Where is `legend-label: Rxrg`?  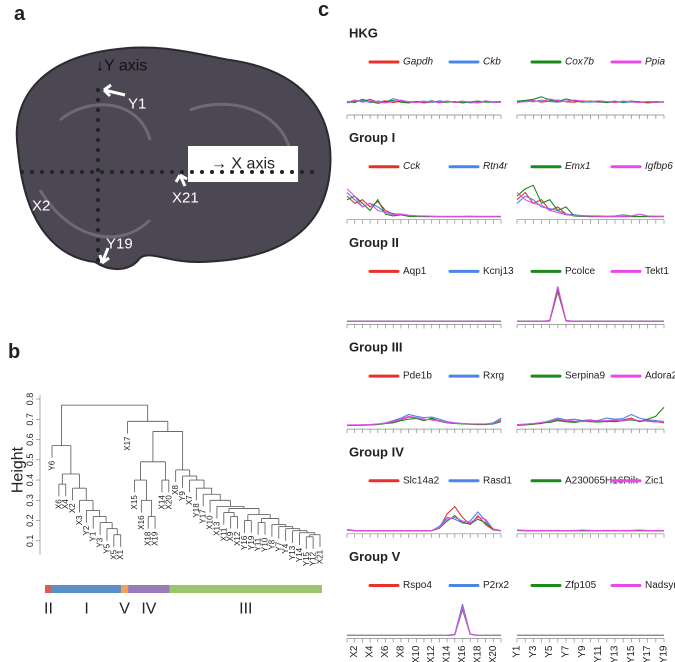
legend-label: Rxrg is located at coordinates (493, 376).